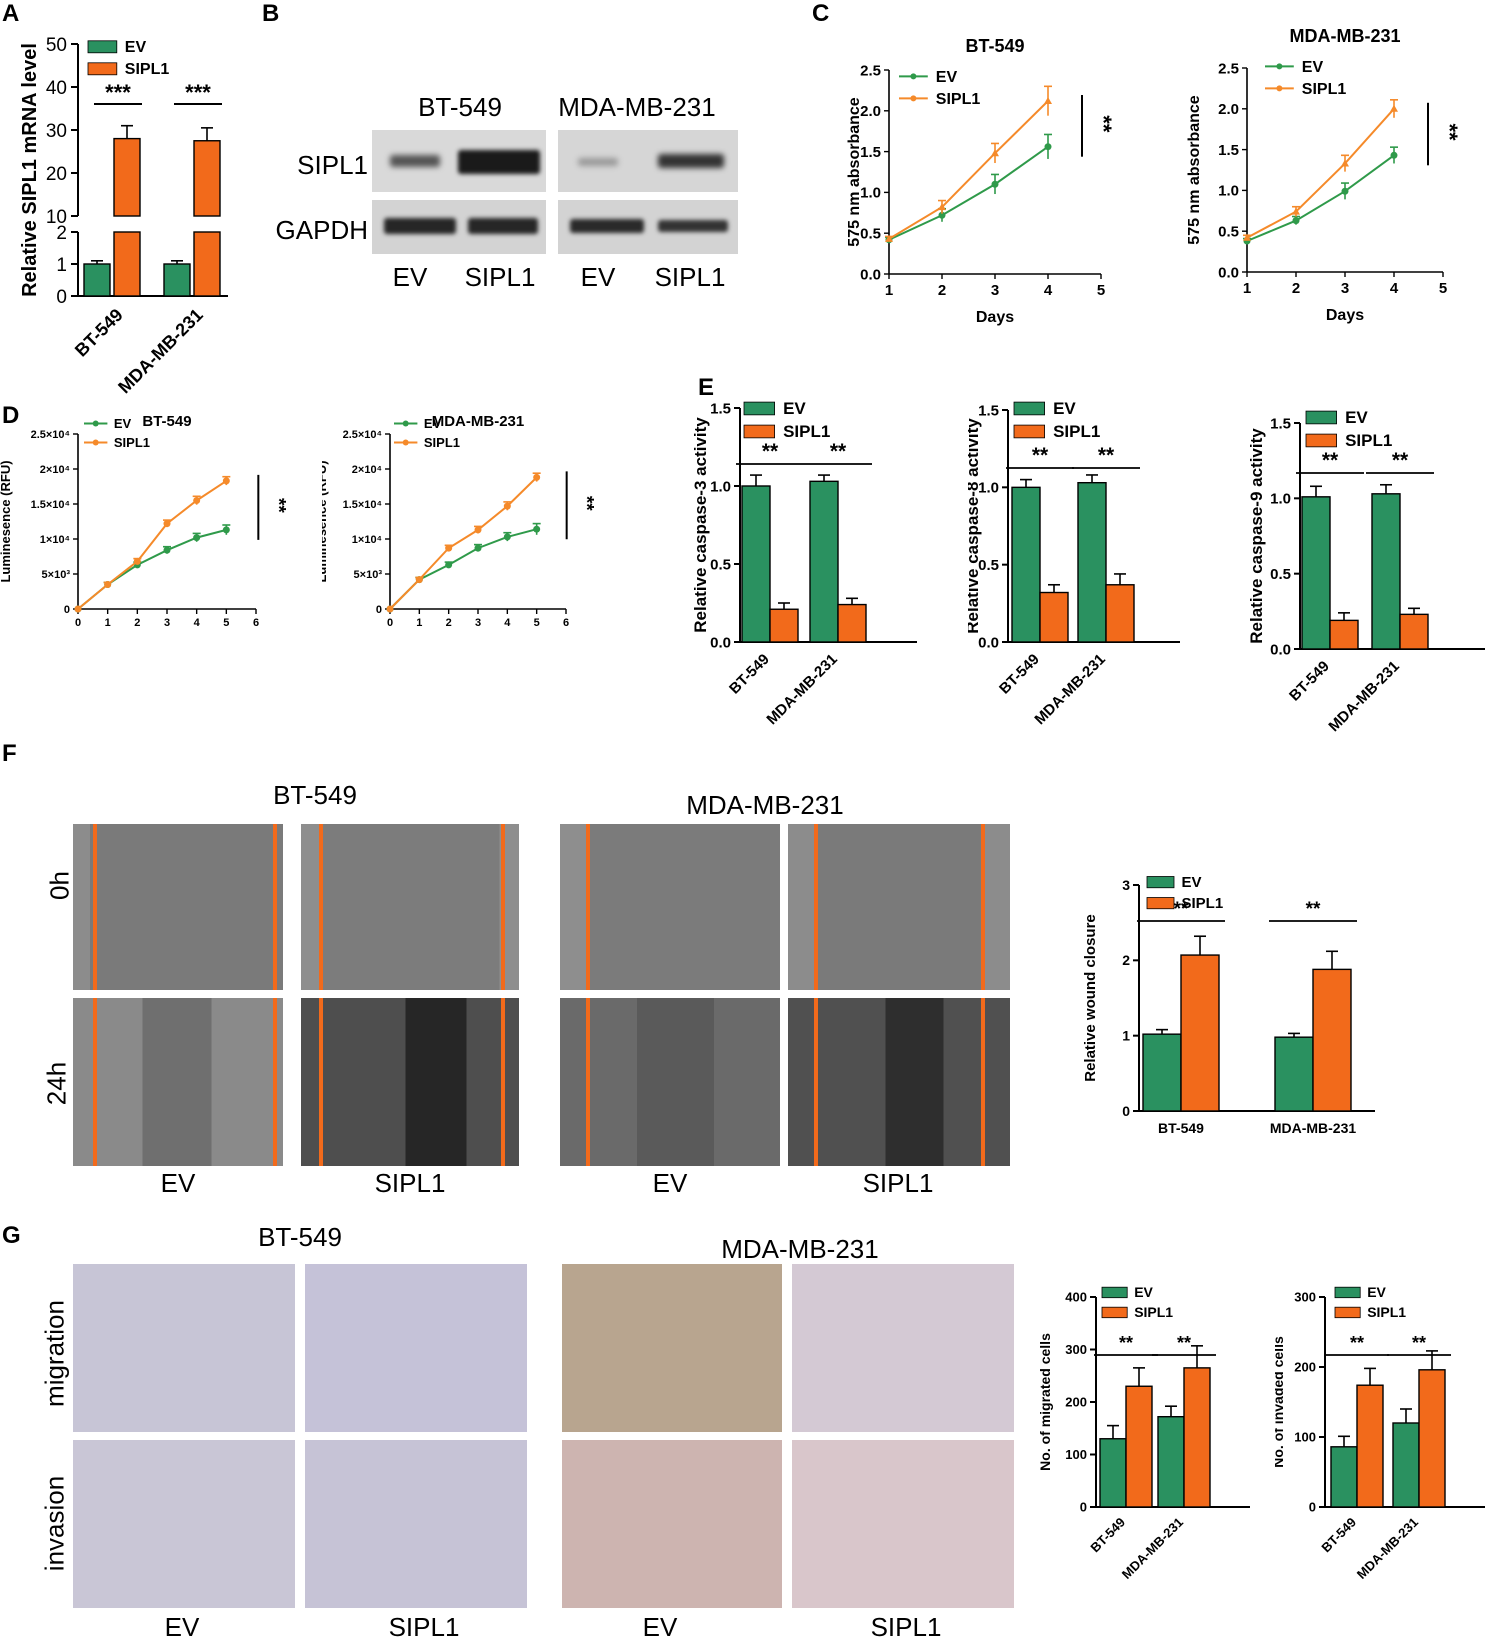 This screenshot has width=1495, height=1646. What do you see at coordinates (184, 1524) in the screenshot?
I see `transwell-image-bt549-ev-invasion` at bounding box center [184, 1524].